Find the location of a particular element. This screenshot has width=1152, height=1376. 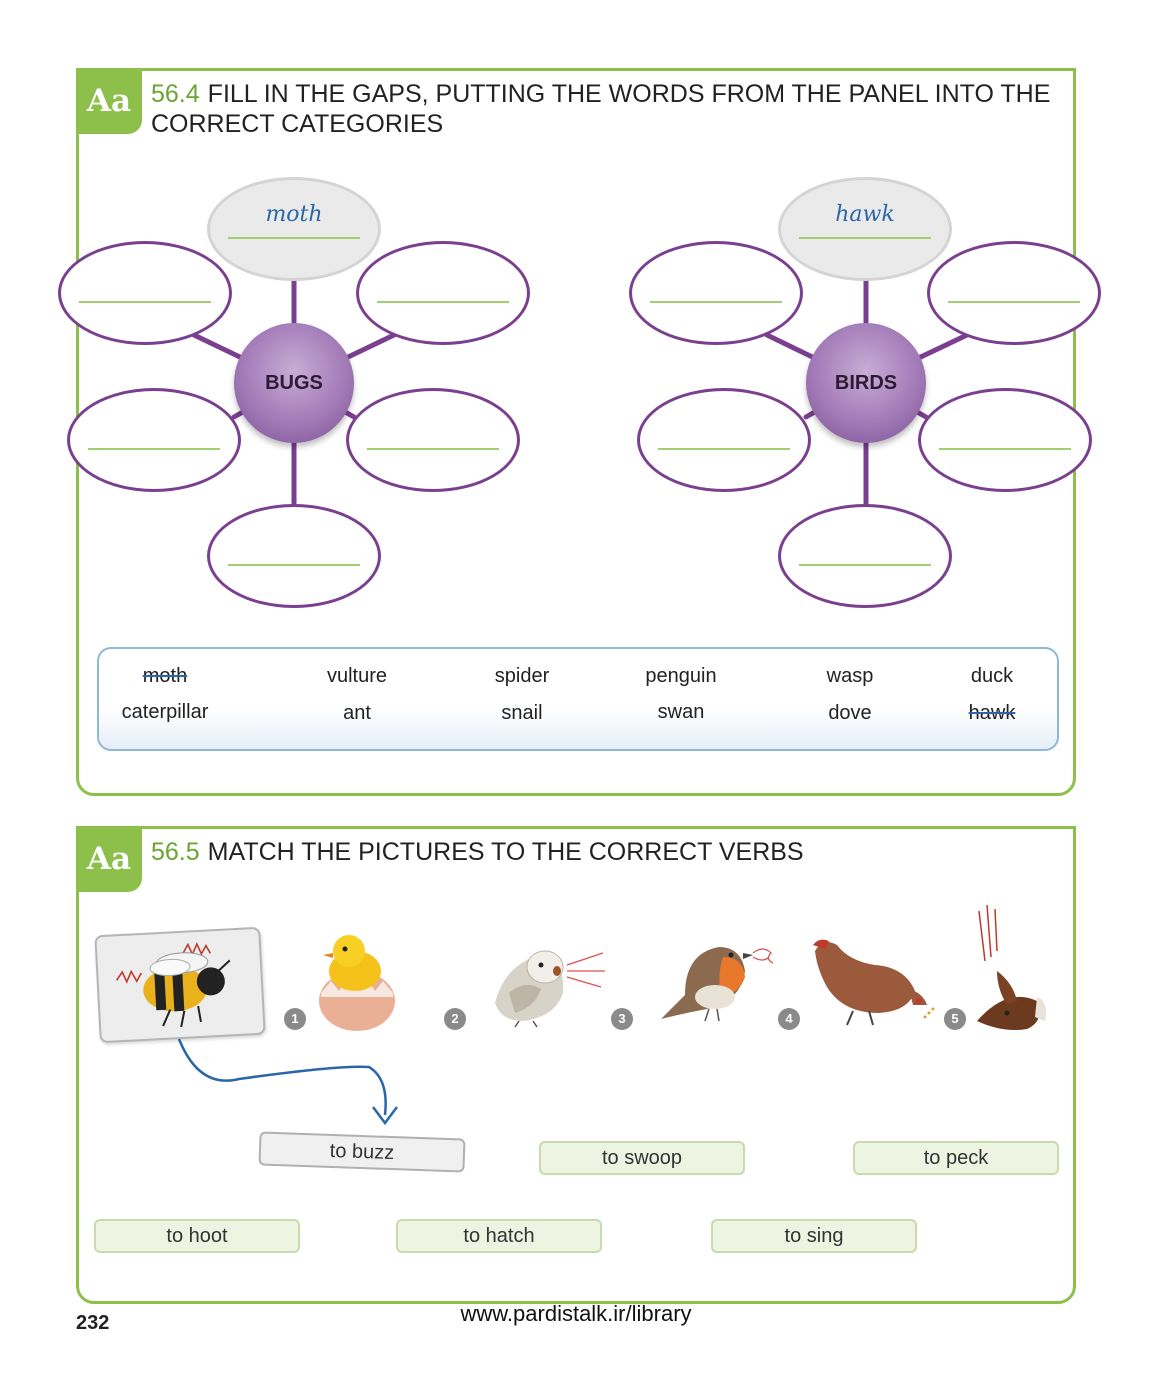

bee-icon is located at coordinates (173, 985).